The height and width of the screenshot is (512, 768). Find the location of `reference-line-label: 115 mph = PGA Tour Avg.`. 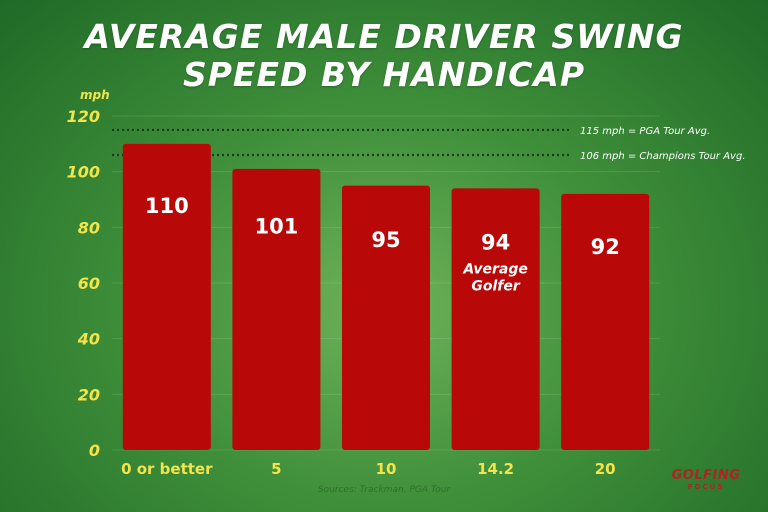

reference-line-label: 115 mph = PGA Tour Avg. is located at coordinates (645, 131).